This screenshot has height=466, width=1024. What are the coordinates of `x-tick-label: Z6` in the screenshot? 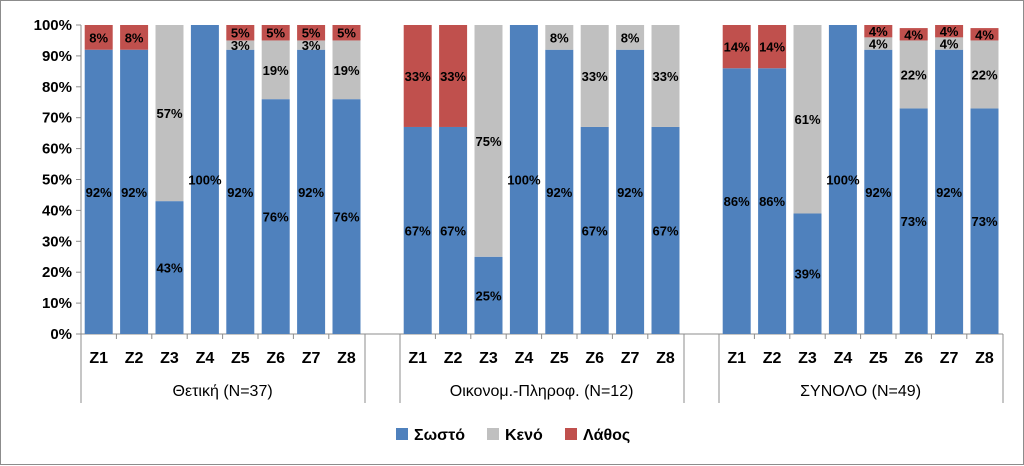 It's located at (913, 358).